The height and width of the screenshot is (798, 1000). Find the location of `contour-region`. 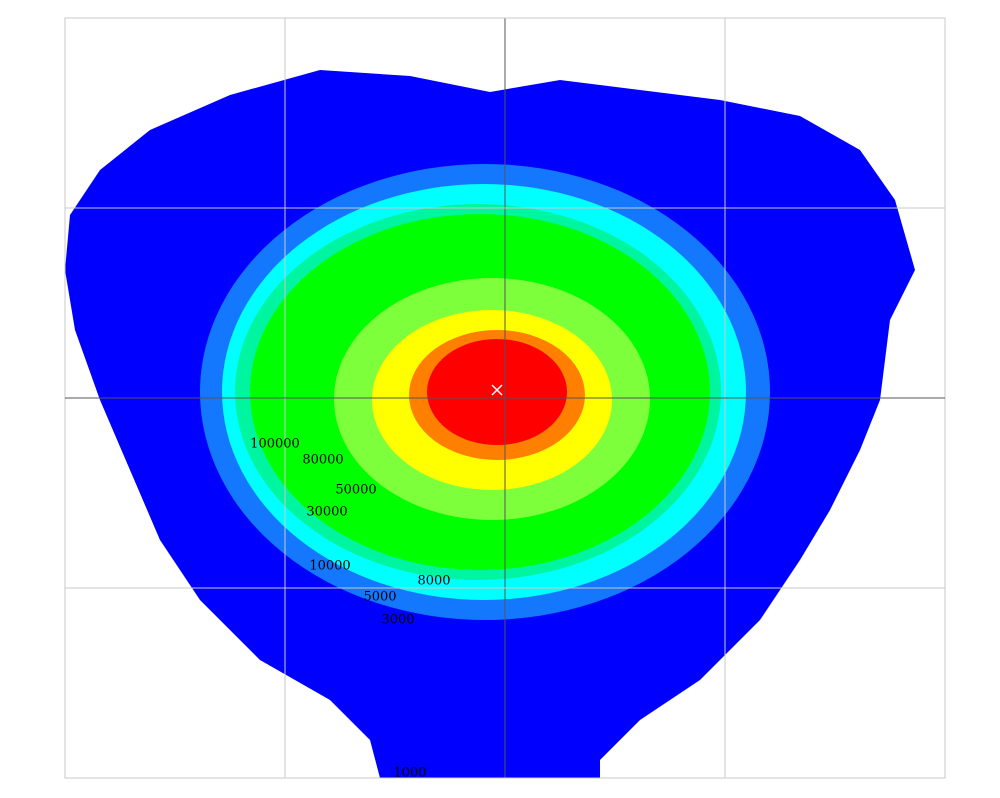

contour-region is located at coordinates (497, 392).